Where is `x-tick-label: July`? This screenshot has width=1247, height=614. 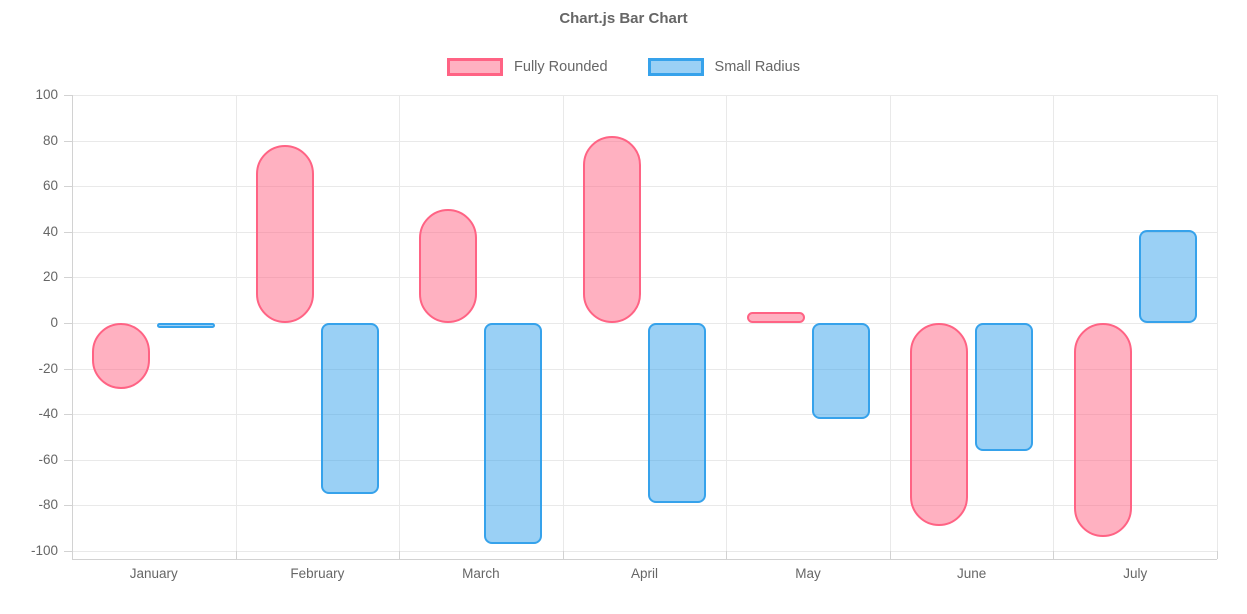
x-tick-label: July is located at coordinates (1135, 573).